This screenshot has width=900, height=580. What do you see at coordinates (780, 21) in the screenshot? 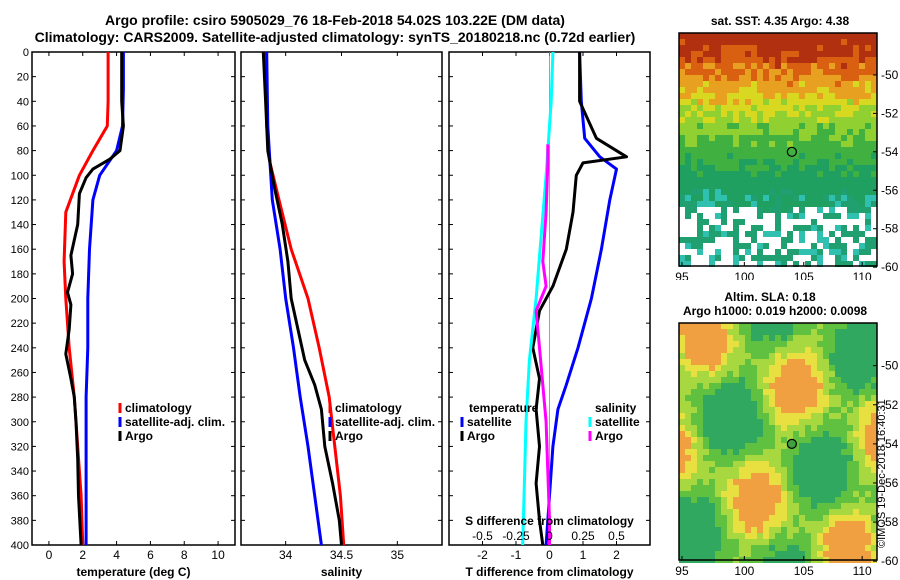
I see `sst-map-title: sat. SST: 4.35 Argo: 4.38` at bounding box center [780, 21].